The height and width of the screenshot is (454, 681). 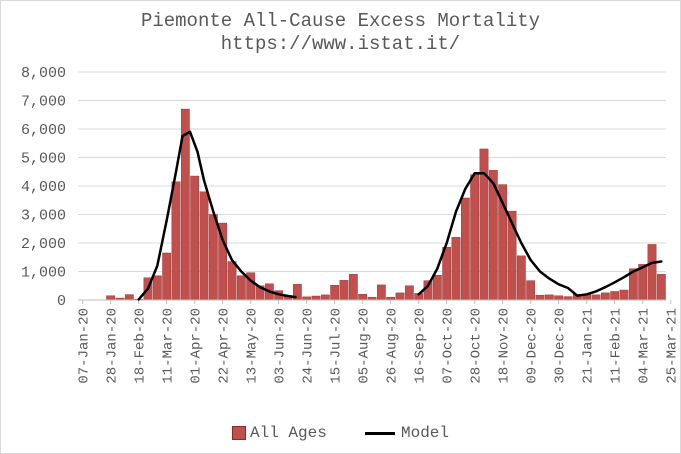 What do you see at coordinates (309, 346) in the screenshot?
I see `x-tick-label: 24-Jun-20` at bounding box center [309, 346].